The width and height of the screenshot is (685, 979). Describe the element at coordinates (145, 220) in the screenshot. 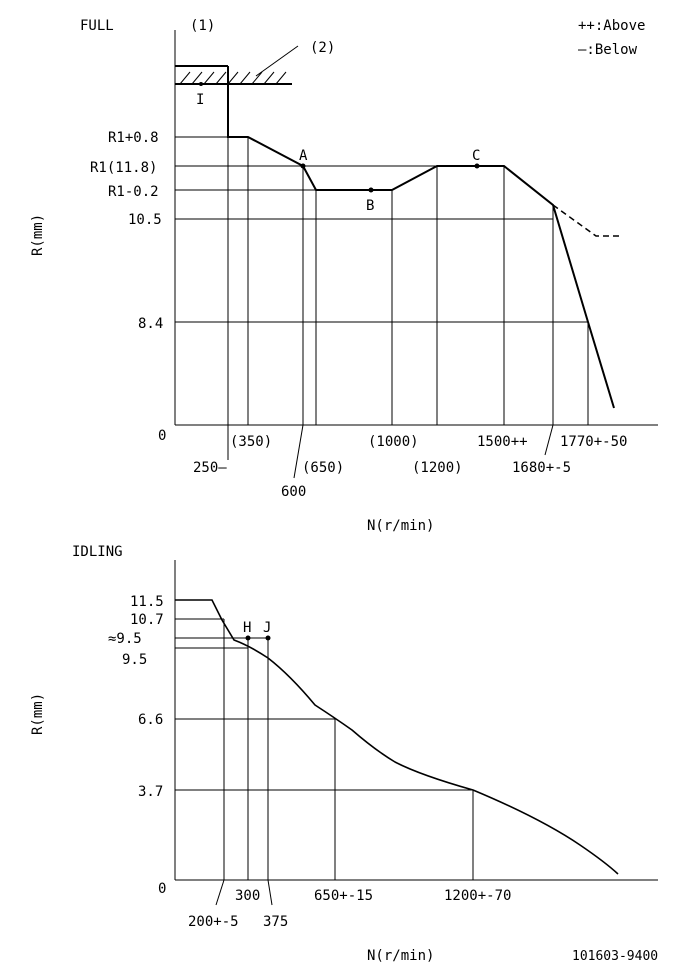

I see `y-tick-10.5: 10.5` at that location.